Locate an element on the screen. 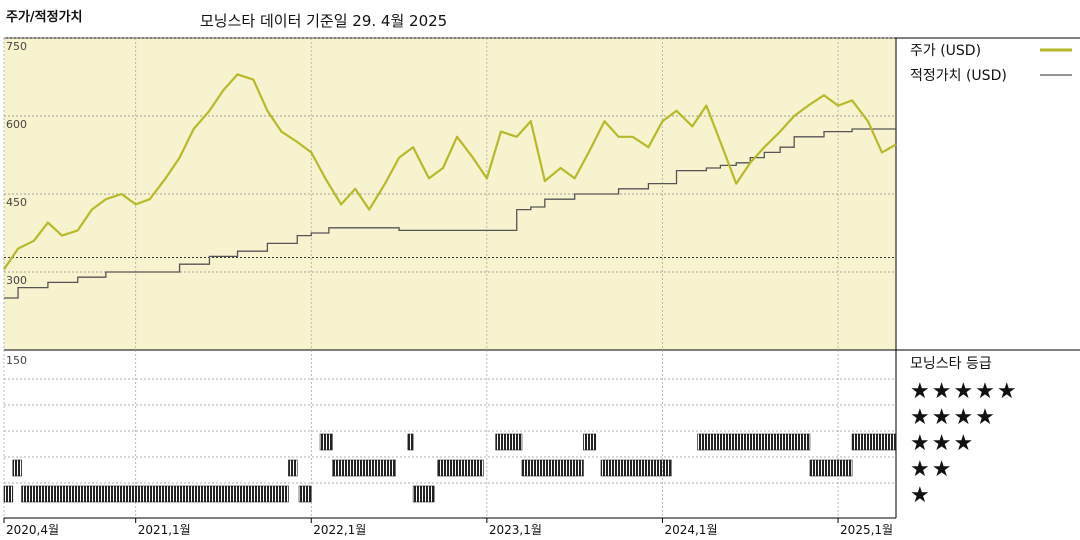  rating-level-label: ★★★★★ is located at coordinates (964, 391).